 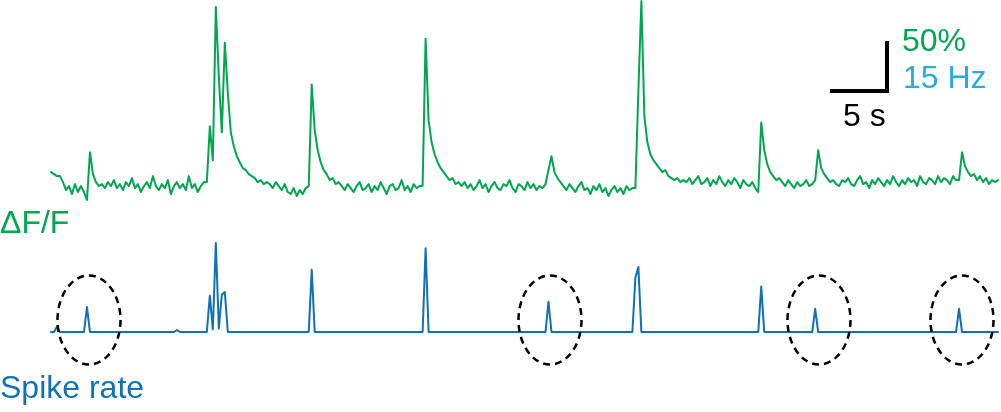 What do you see at coordinates (945, 77) in the screenshot?
I see `annotation: 15 Hz` at bounding box center [945, 77].